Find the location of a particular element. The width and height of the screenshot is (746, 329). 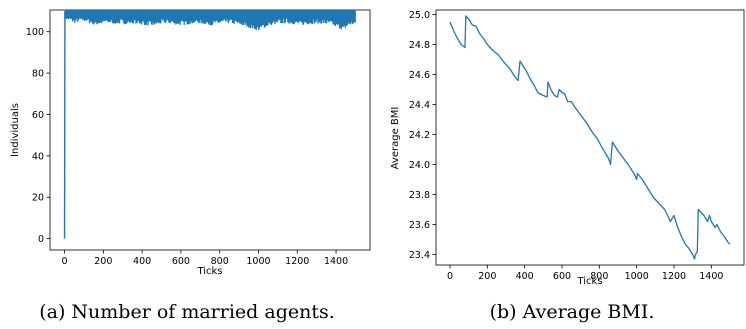

y-axis-ticks: 0 20 40 60 80 100 is located at coordinates (38, 136).